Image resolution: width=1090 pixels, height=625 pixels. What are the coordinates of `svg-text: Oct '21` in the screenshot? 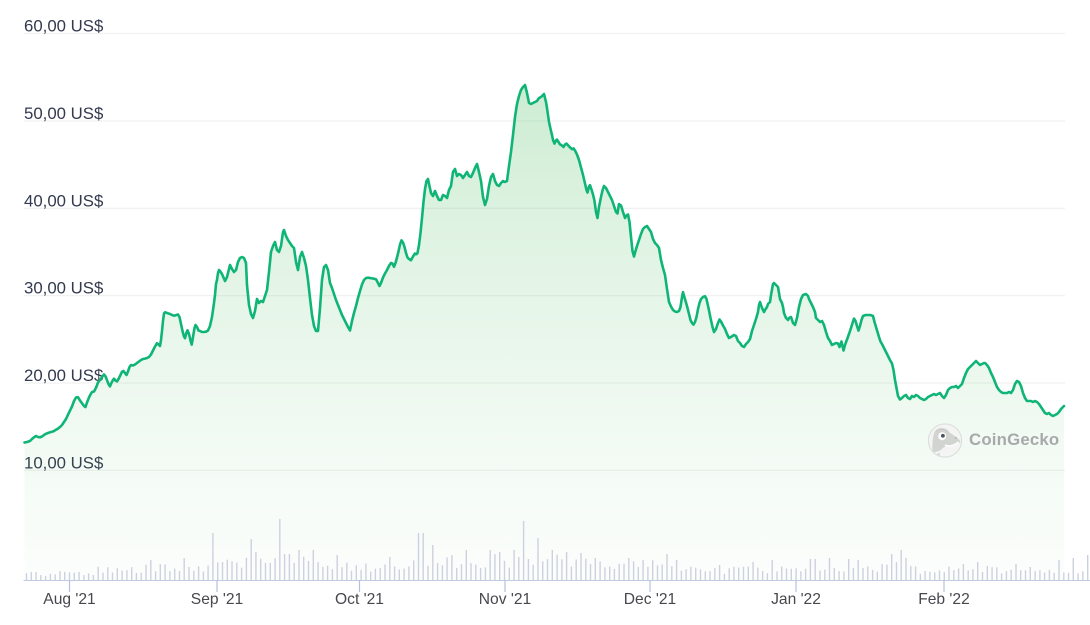 It's located at (359, 599).